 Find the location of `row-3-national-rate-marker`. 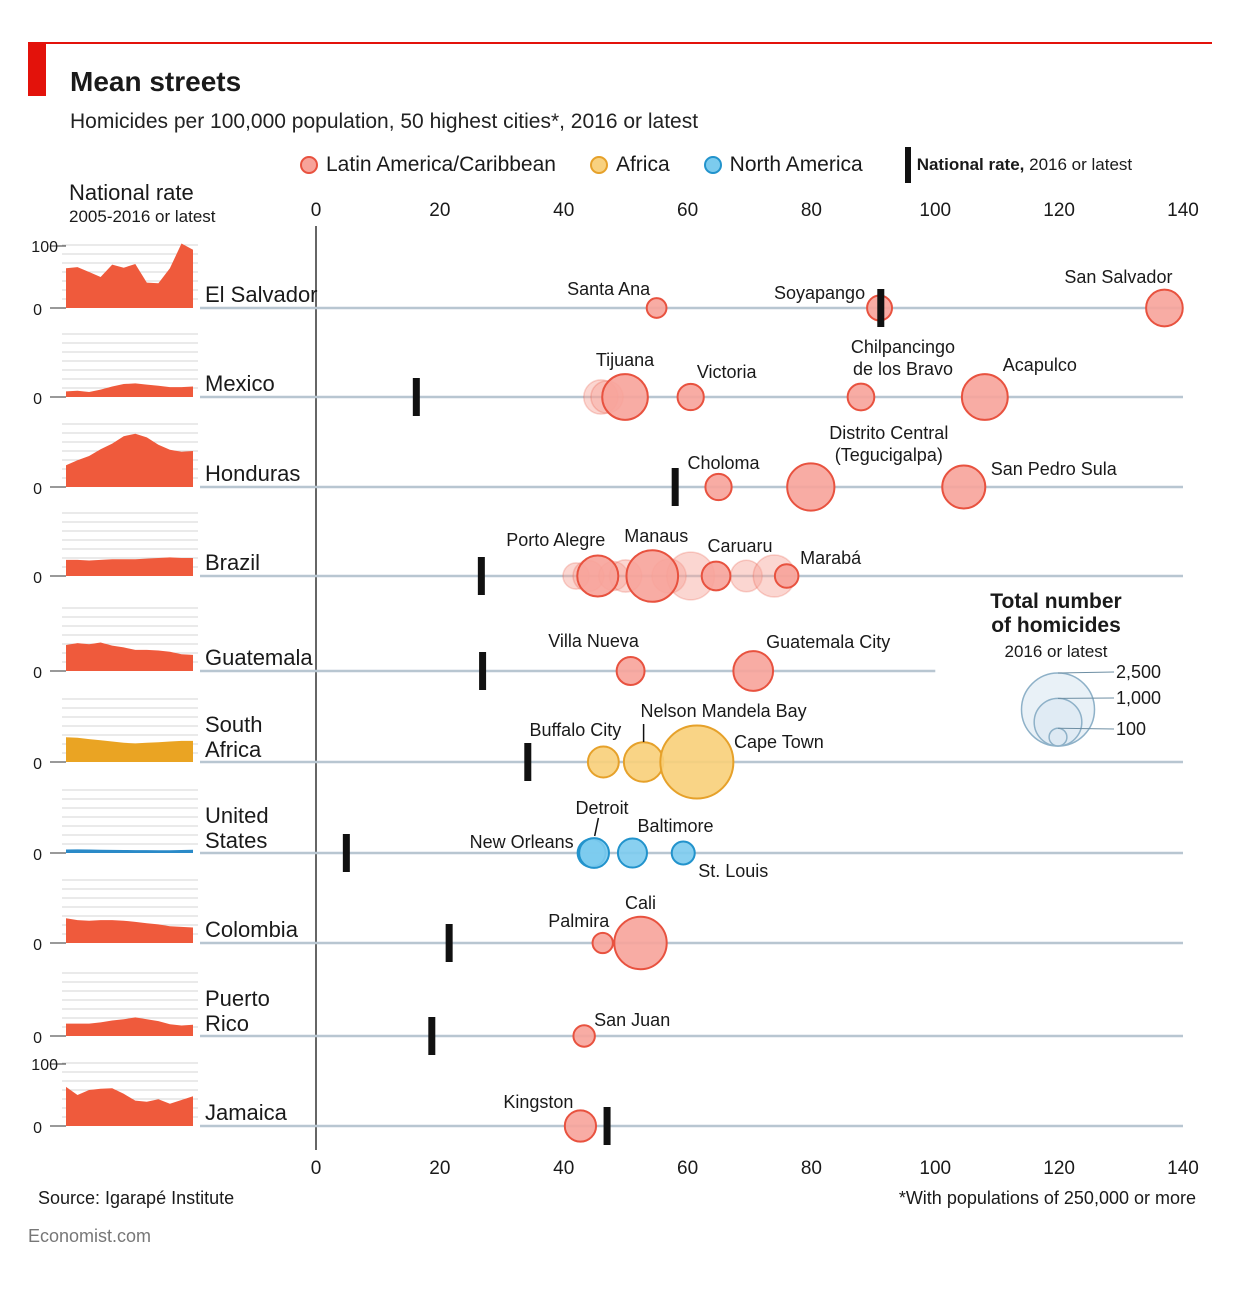

row-3-national-rate-marker is located at coordinates (481, 576).